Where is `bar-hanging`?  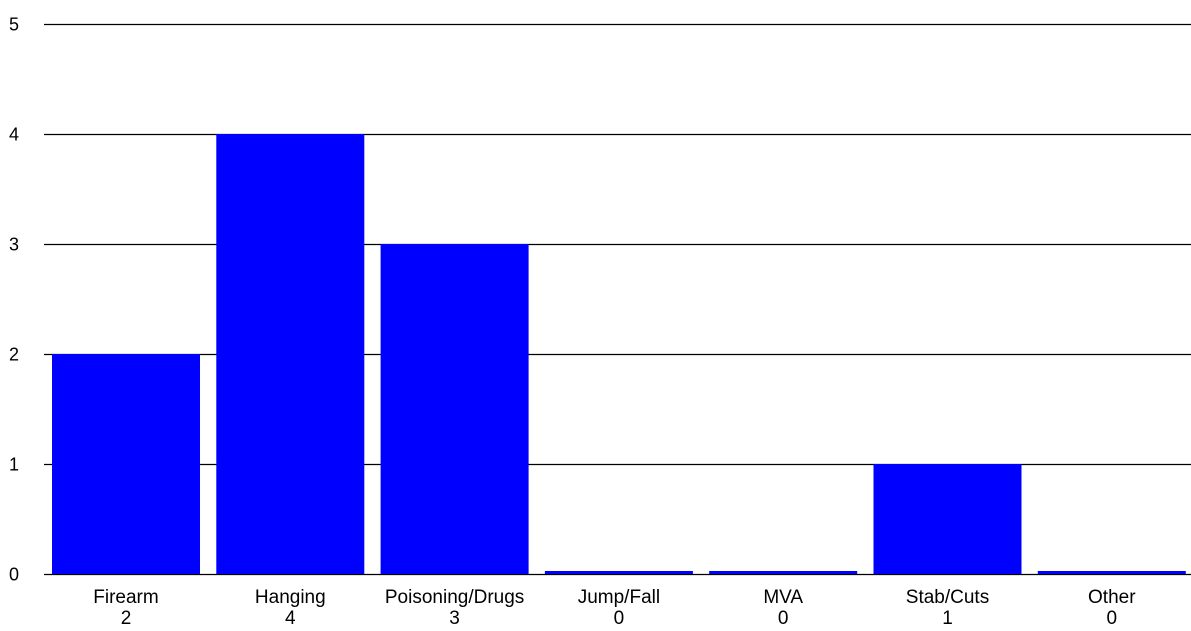 bar-hanging is located at coordinates (290, 354).